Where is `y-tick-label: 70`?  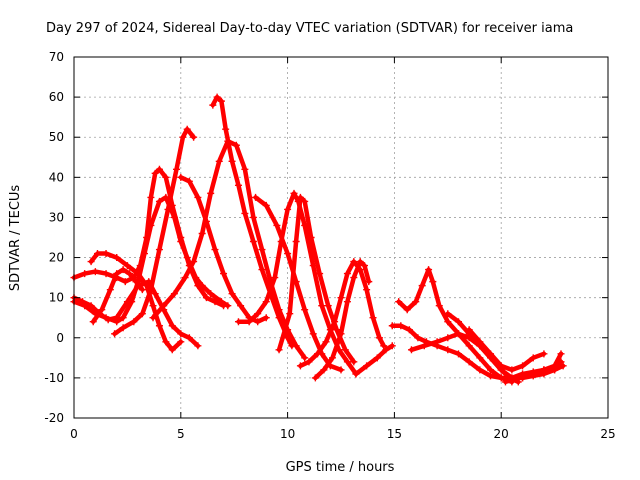 y-tick-label: 70 is located at coordinates (56, 57).